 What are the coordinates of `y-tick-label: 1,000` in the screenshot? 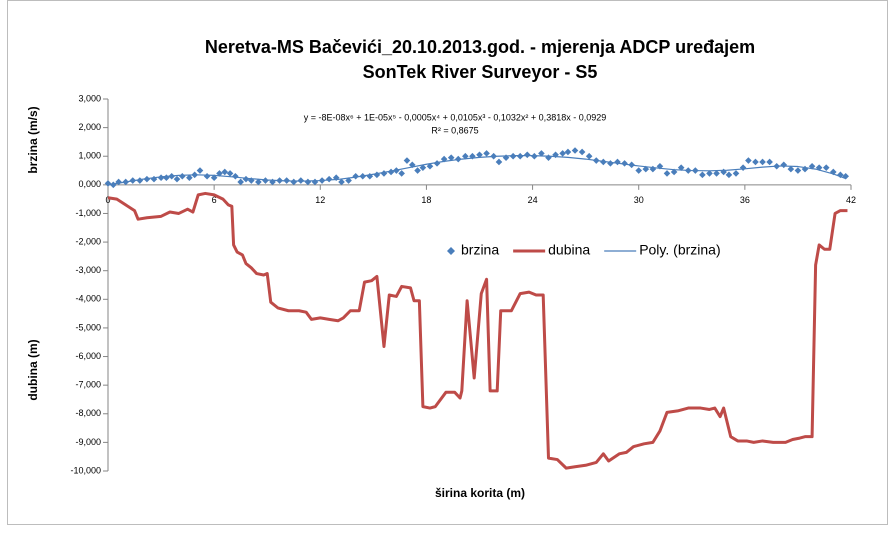 It's located at (89, 156).